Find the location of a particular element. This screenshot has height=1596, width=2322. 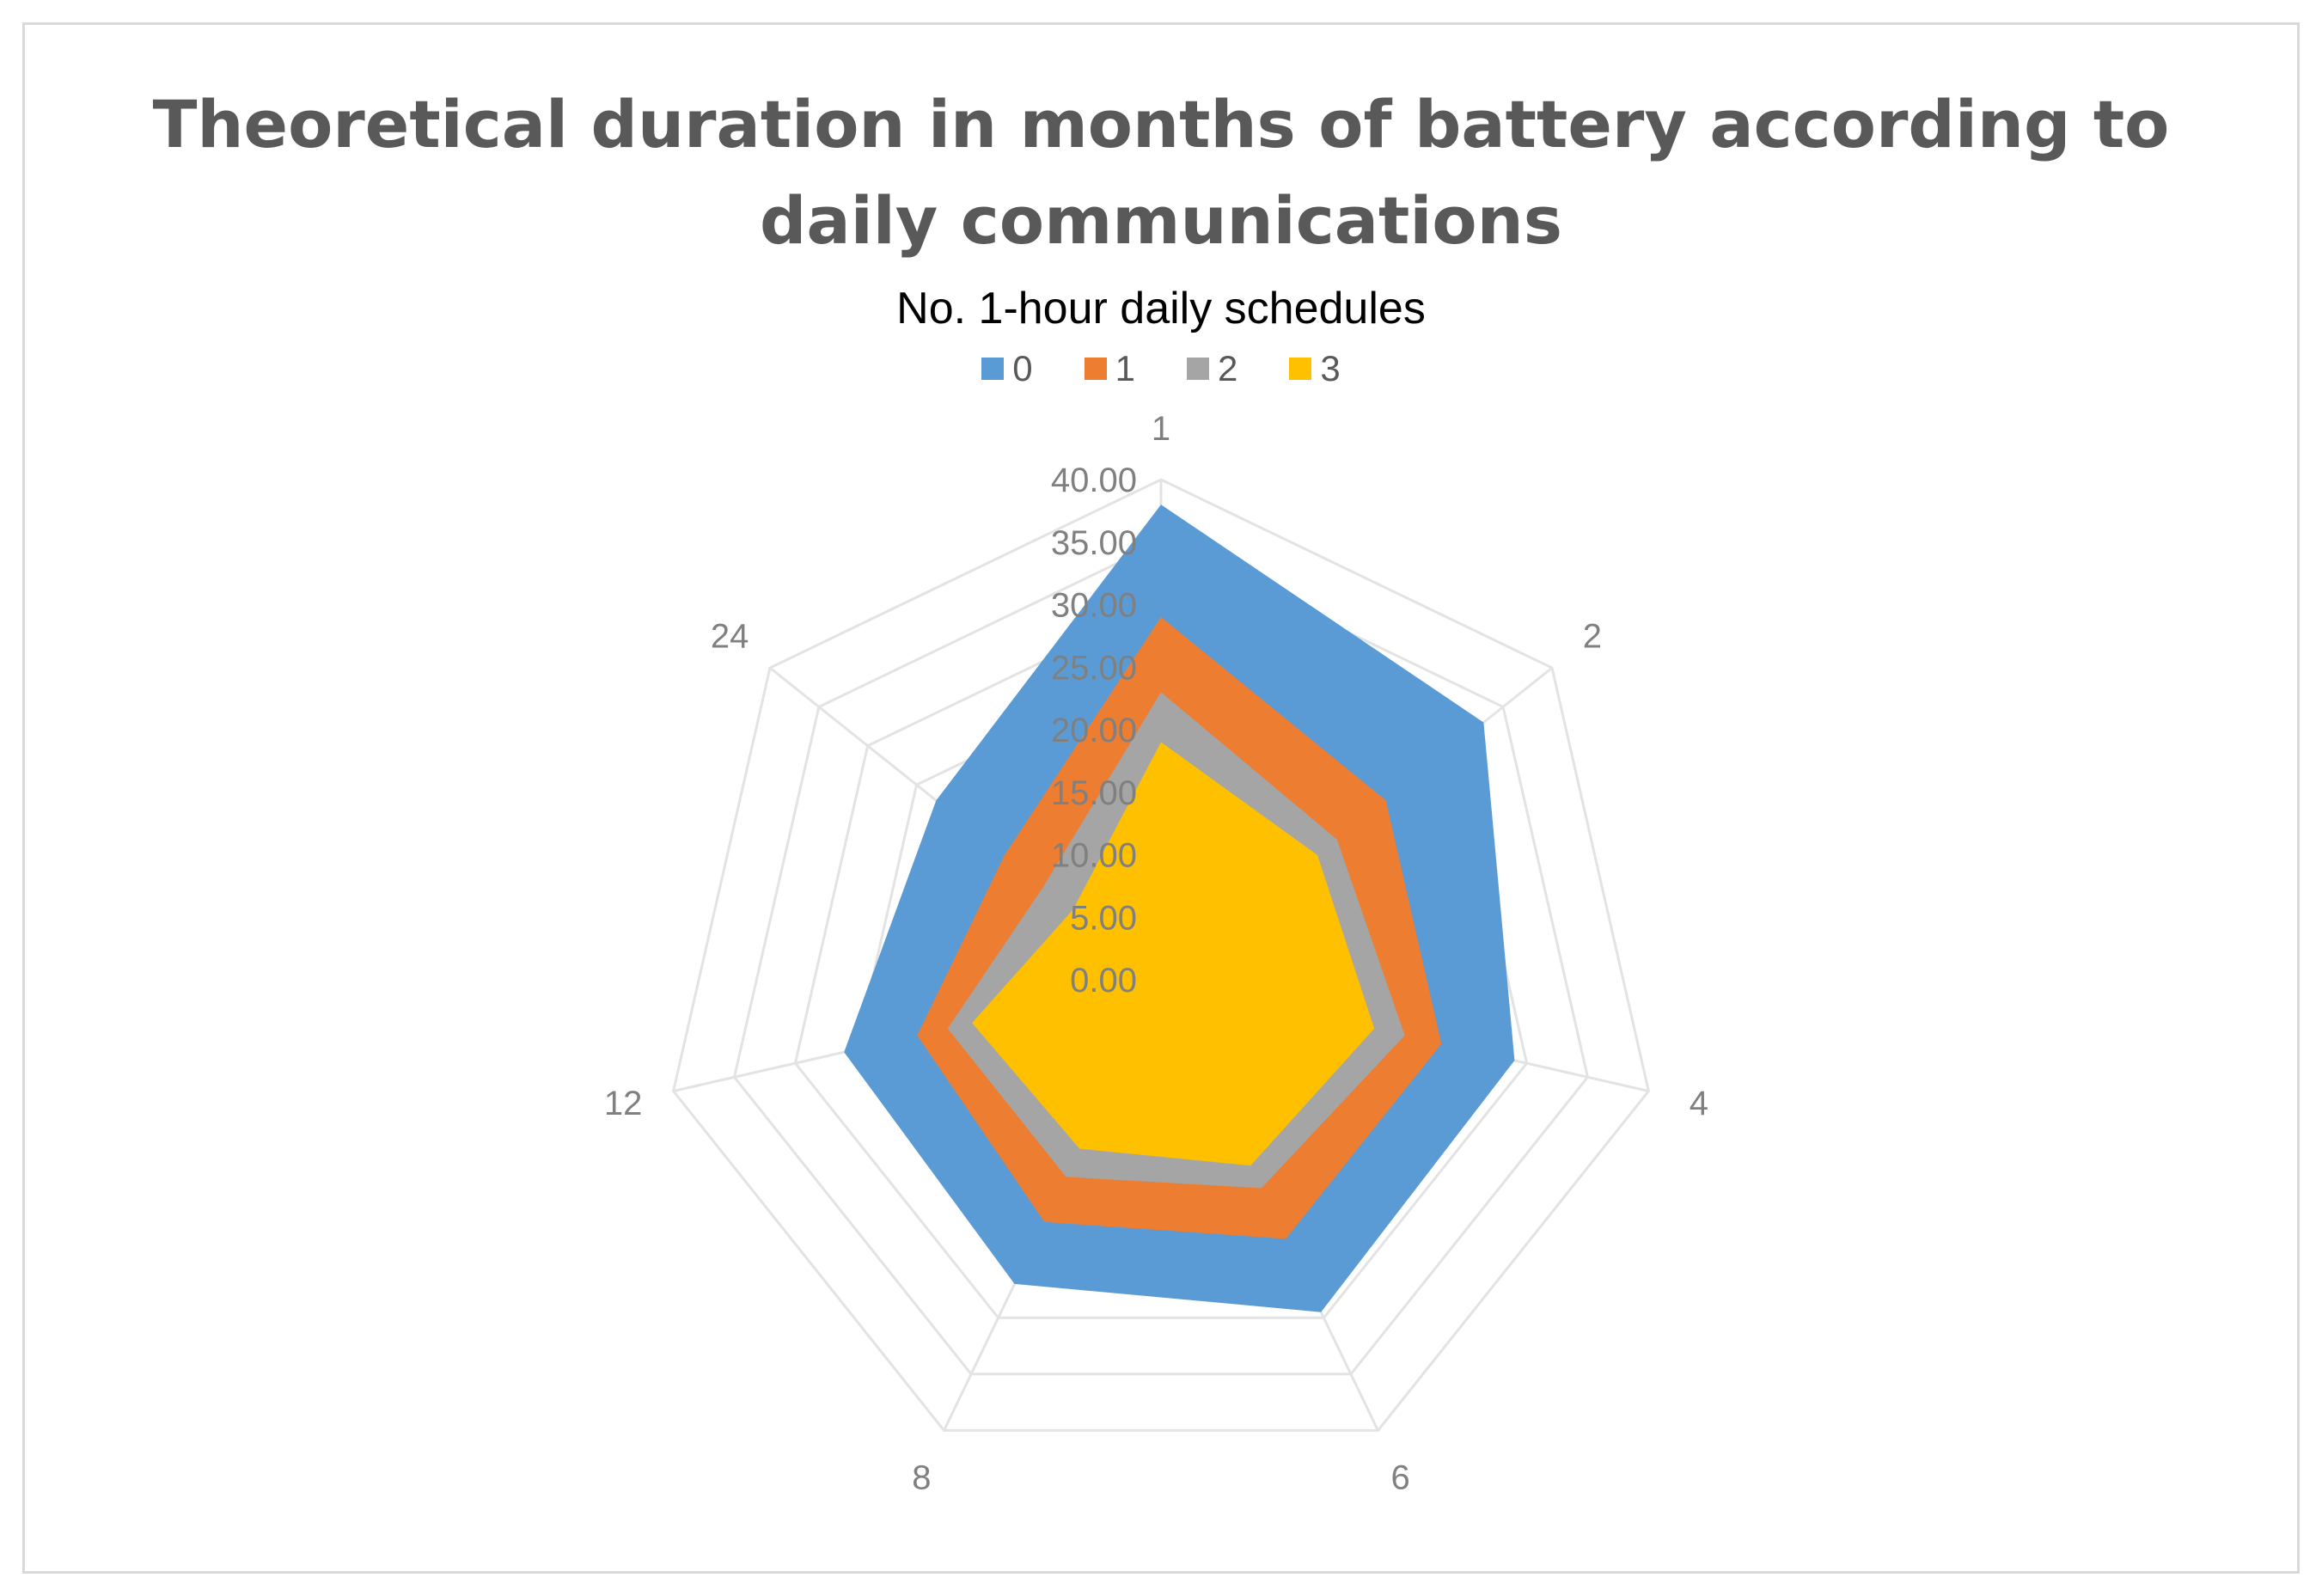

radar-series is located at coordinates (1179, 908).